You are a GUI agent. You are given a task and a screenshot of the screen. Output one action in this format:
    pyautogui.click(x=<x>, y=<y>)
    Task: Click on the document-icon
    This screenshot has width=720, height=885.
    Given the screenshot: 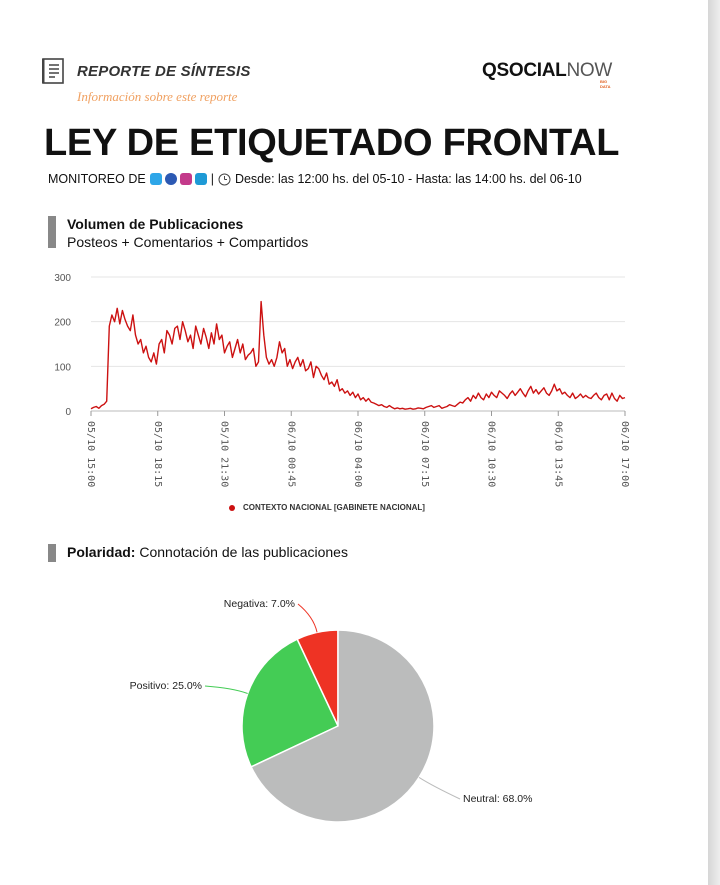 What is the action you would take?
    pyautogui.click(x=53, y=71)
    